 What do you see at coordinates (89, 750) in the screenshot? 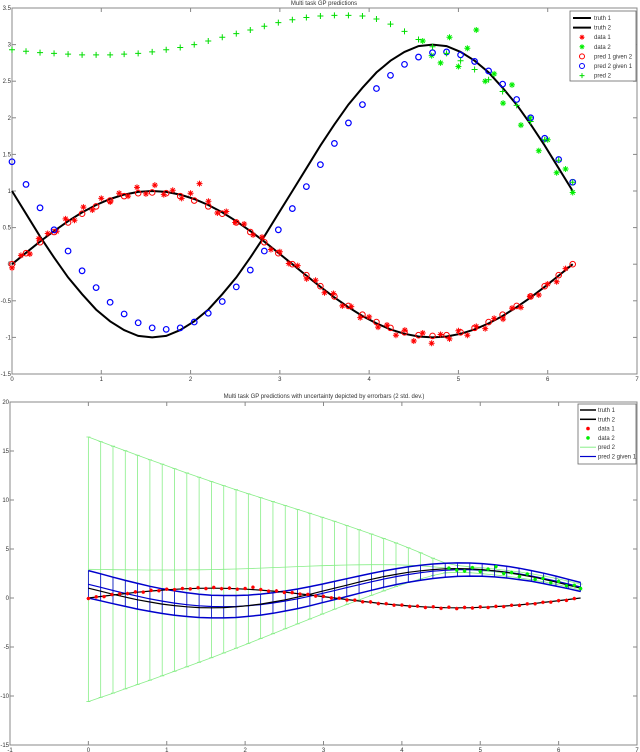
I see `x-tick-label: 0` at bounding box center [89, 750].